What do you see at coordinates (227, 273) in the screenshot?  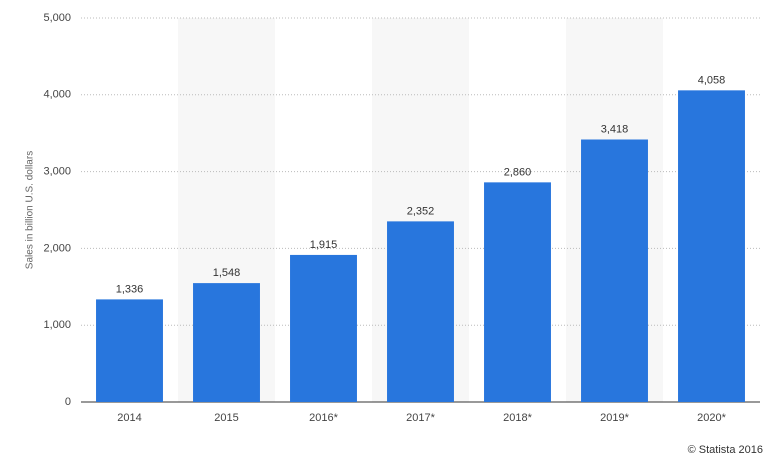 I see `value-label: 1,548` at bounding box center [227, 273].